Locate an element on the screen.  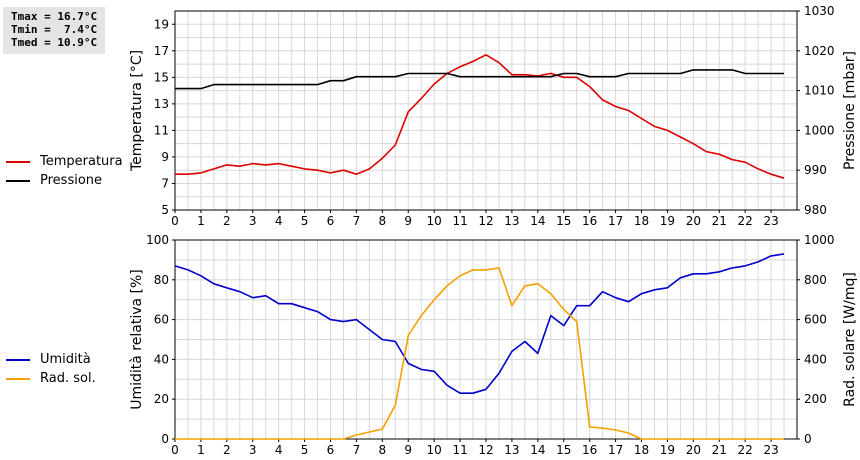
y-tick-label: 60 is located at coordinates (161, 320).